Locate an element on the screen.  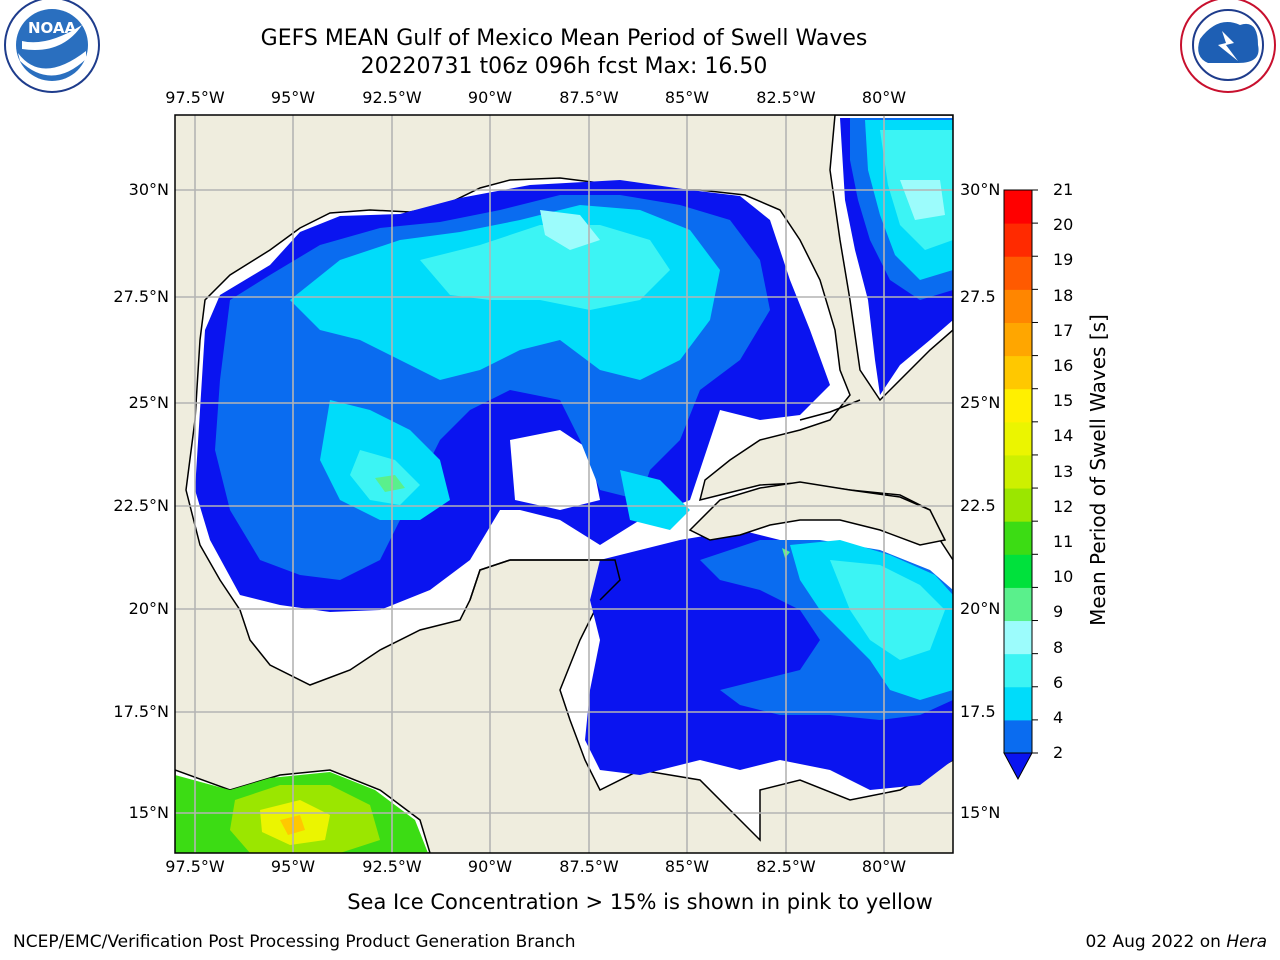
colorbar-tick-label: 16 is located at coordinates (1063, 365).